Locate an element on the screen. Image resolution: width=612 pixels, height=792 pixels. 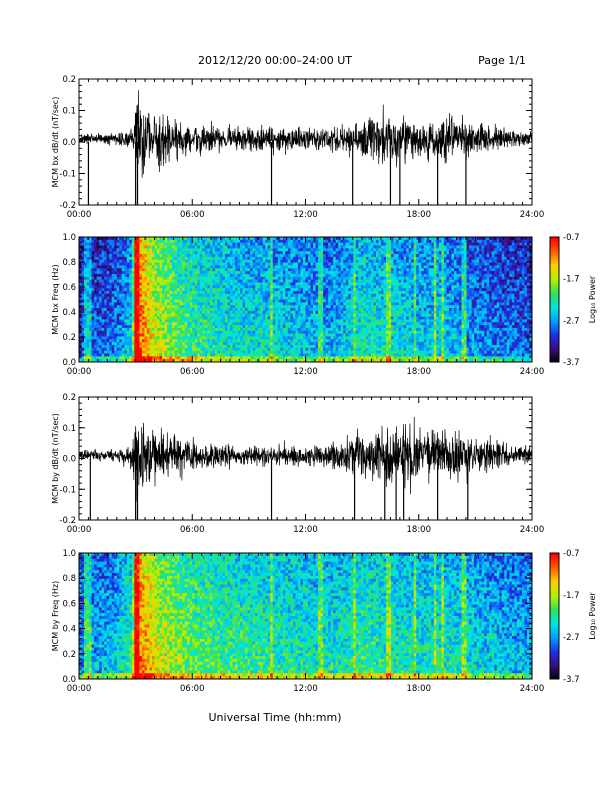
y-tick-label: 0.2 is located at coordinates (69, 80).